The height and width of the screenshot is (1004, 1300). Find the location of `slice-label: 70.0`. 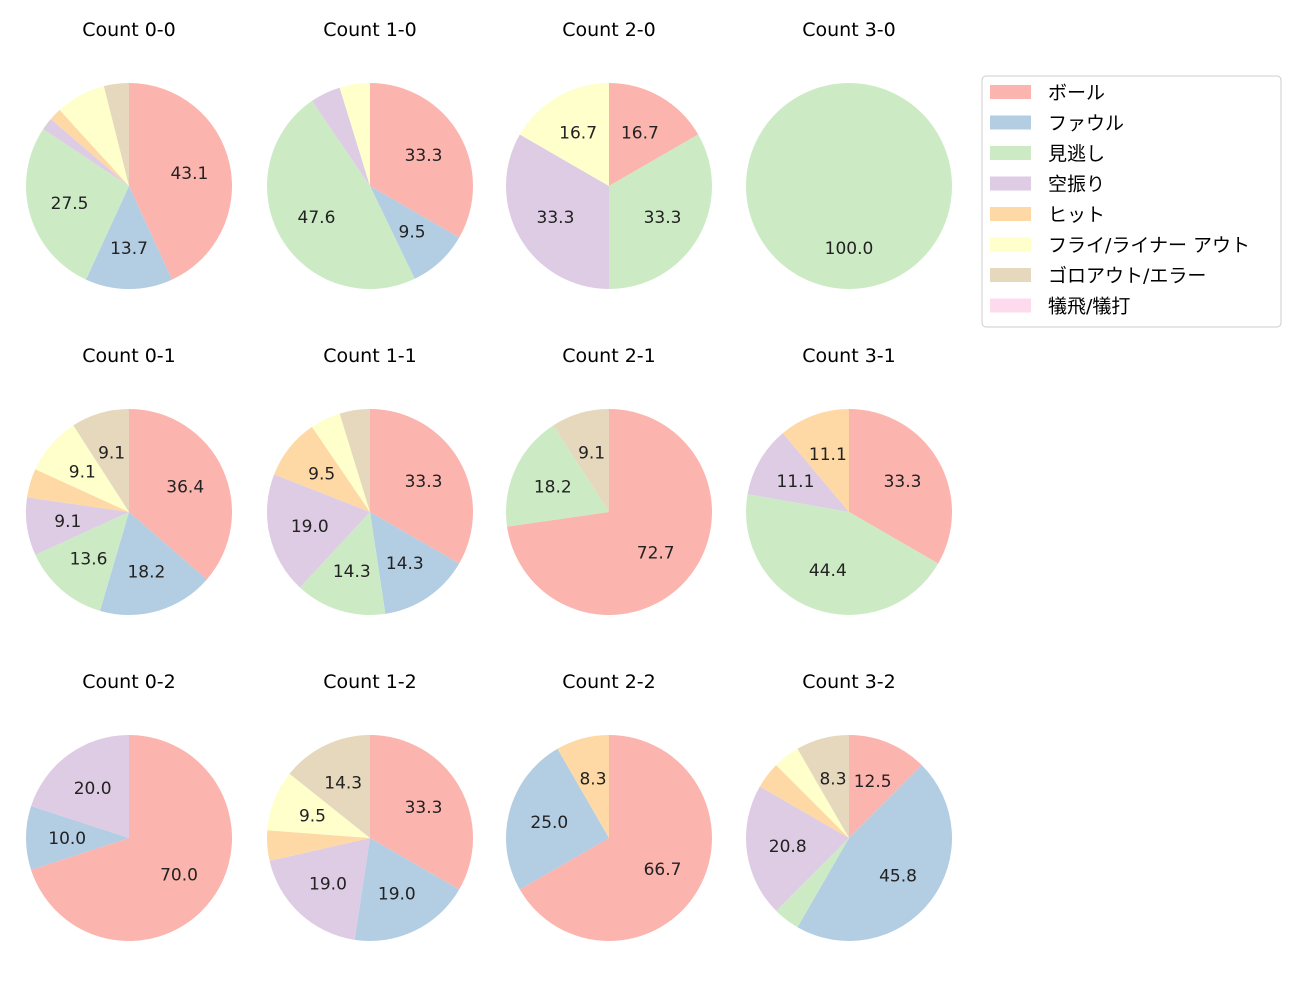

slice-label: 70.0 is located at coordinates (179, 875).